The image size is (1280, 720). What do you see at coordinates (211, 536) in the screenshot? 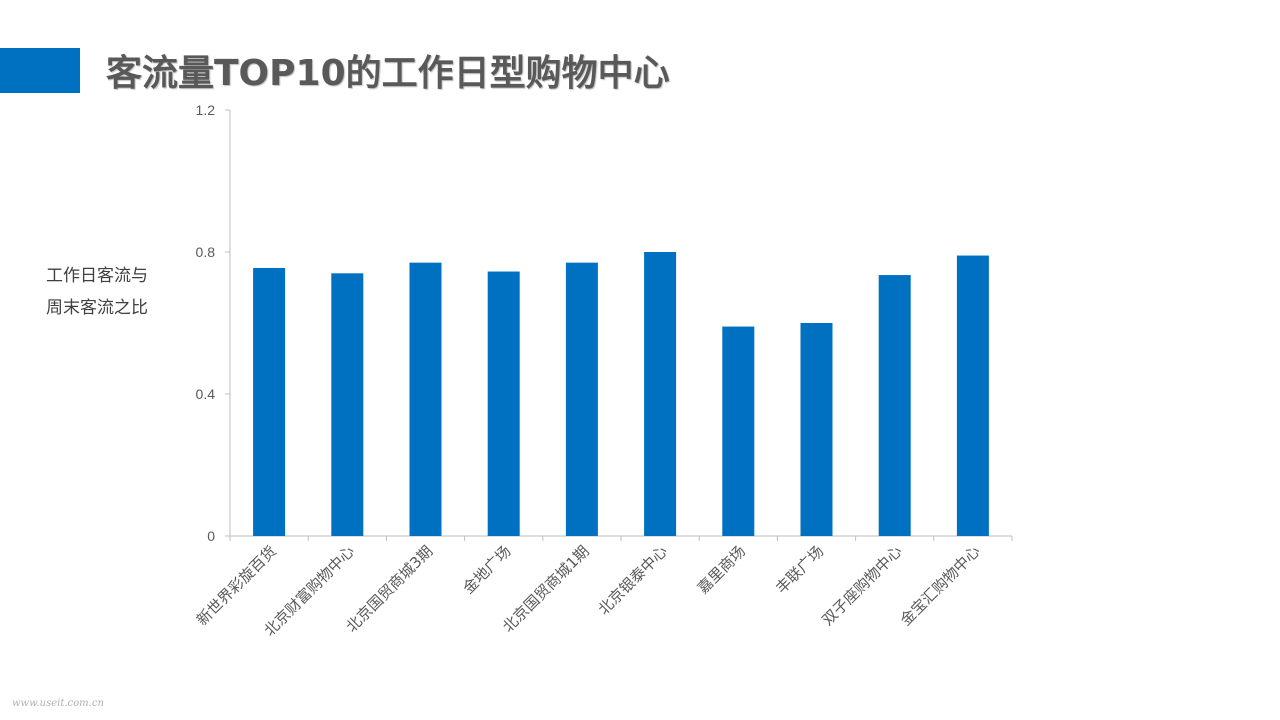
I see `y-tick-label: 0` at bounding box center [211, 536].